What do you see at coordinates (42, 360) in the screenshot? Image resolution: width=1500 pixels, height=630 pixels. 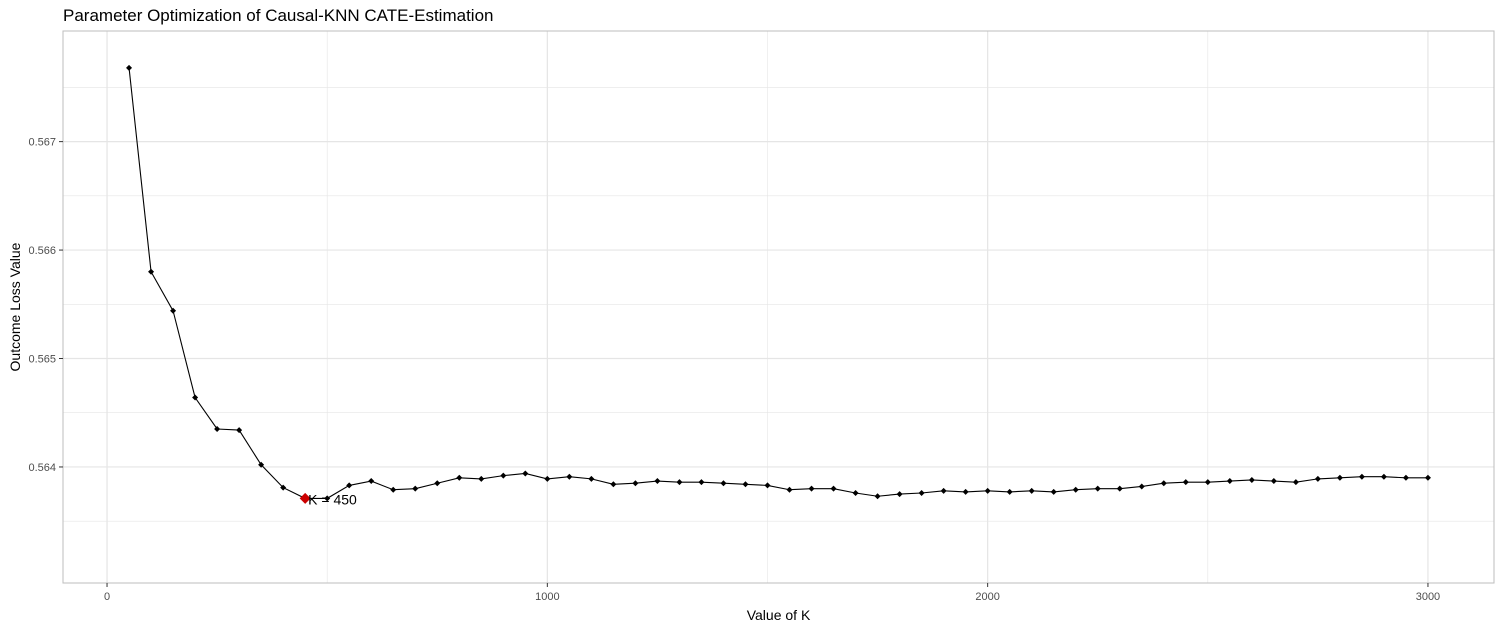 I see `y-tick-label: 0.565` at bounding box center [42, 360].